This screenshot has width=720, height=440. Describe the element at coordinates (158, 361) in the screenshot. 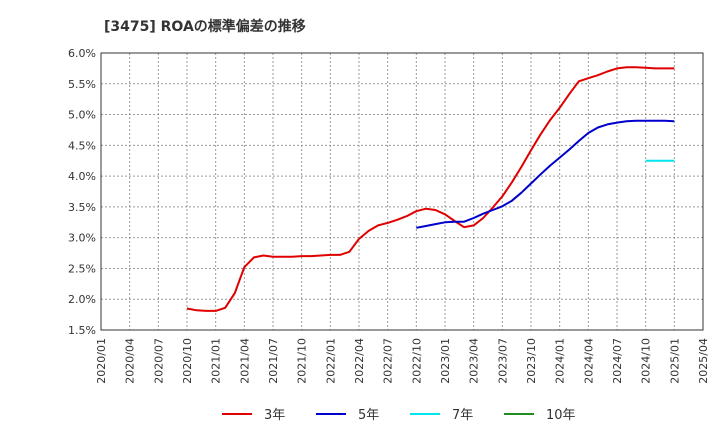

I see `x-tick-label: 2020/07` at that location.